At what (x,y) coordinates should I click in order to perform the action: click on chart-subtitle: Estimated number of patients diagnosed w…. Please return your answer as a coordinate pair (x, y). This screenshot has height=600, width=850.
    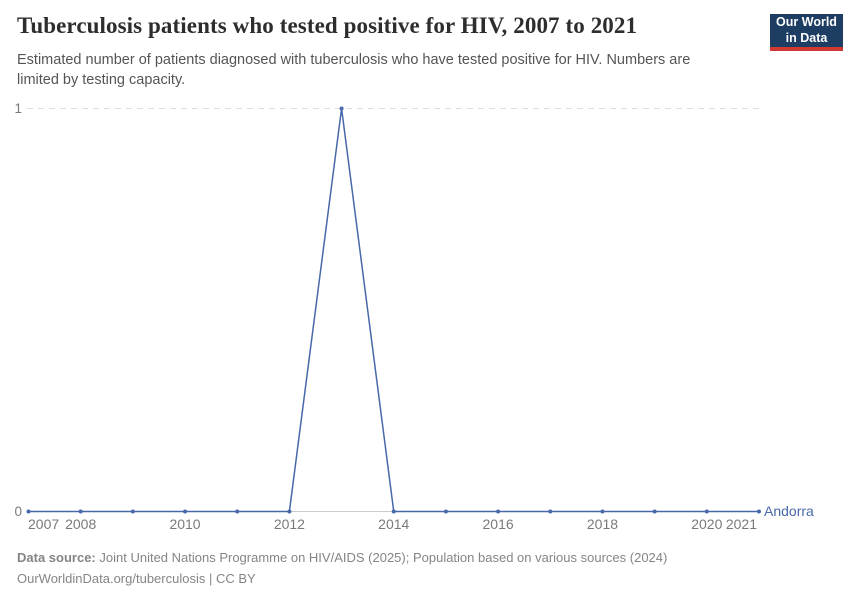
    Looking at the image, I should click on (354, 70).